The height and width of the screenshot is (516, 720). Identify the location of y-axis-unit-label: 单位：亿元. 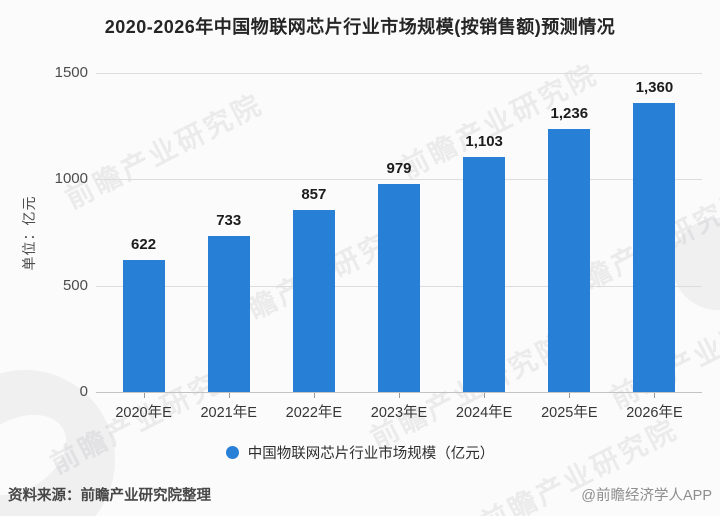
(29, 233).